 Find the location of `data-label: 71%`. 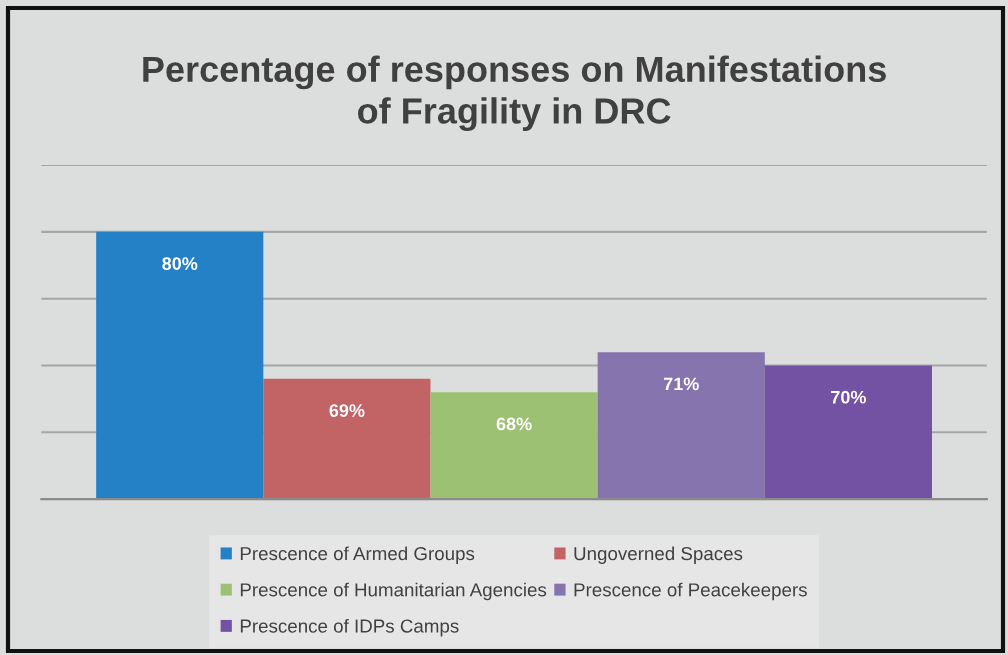

data-label: 71% is located at coordinates (681, 384).